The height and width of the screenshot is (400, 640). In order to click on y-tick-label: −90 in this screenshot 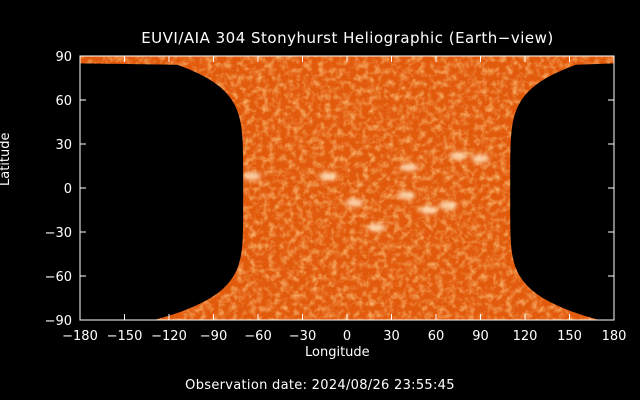, I will do `click(58, 321)`.